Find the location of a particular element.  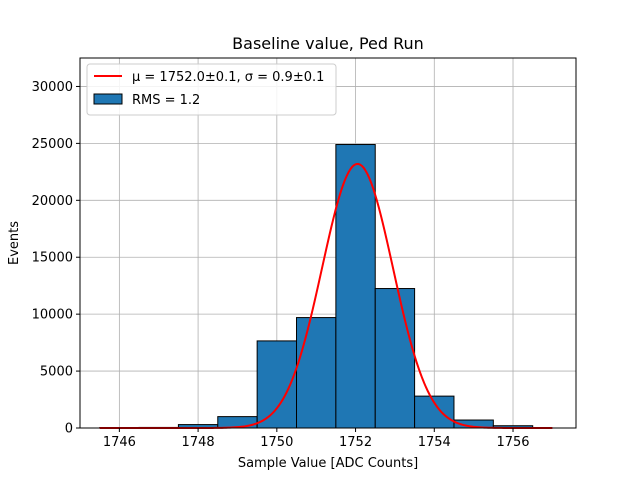

y-tick-label: 15000 is located at coordinates (52, 258).